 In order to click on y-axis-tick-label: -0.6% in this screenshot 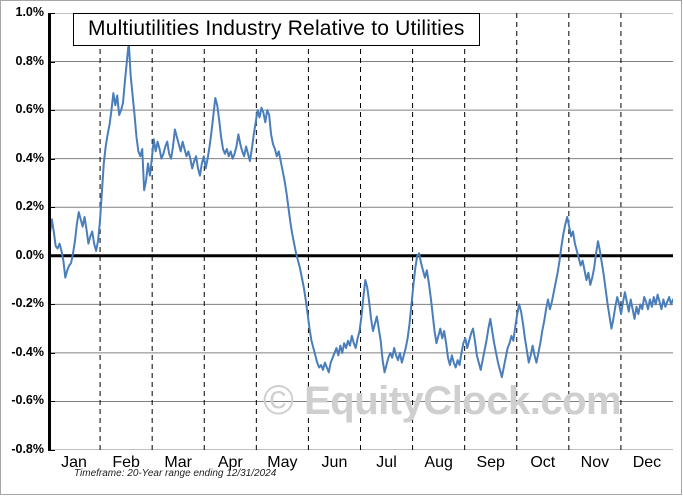, I will do `click(27, 400)`.